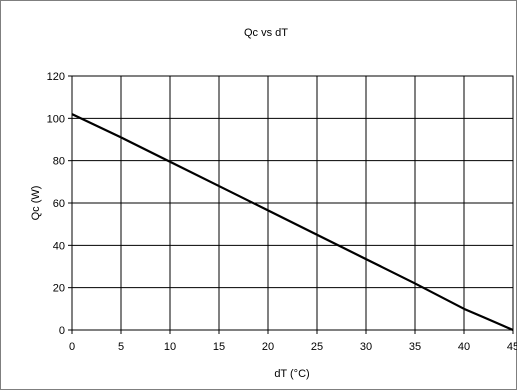 The width and height of the screenshot is (517, 391). I want to click on x-tick-label: 30, so click(366, 347).